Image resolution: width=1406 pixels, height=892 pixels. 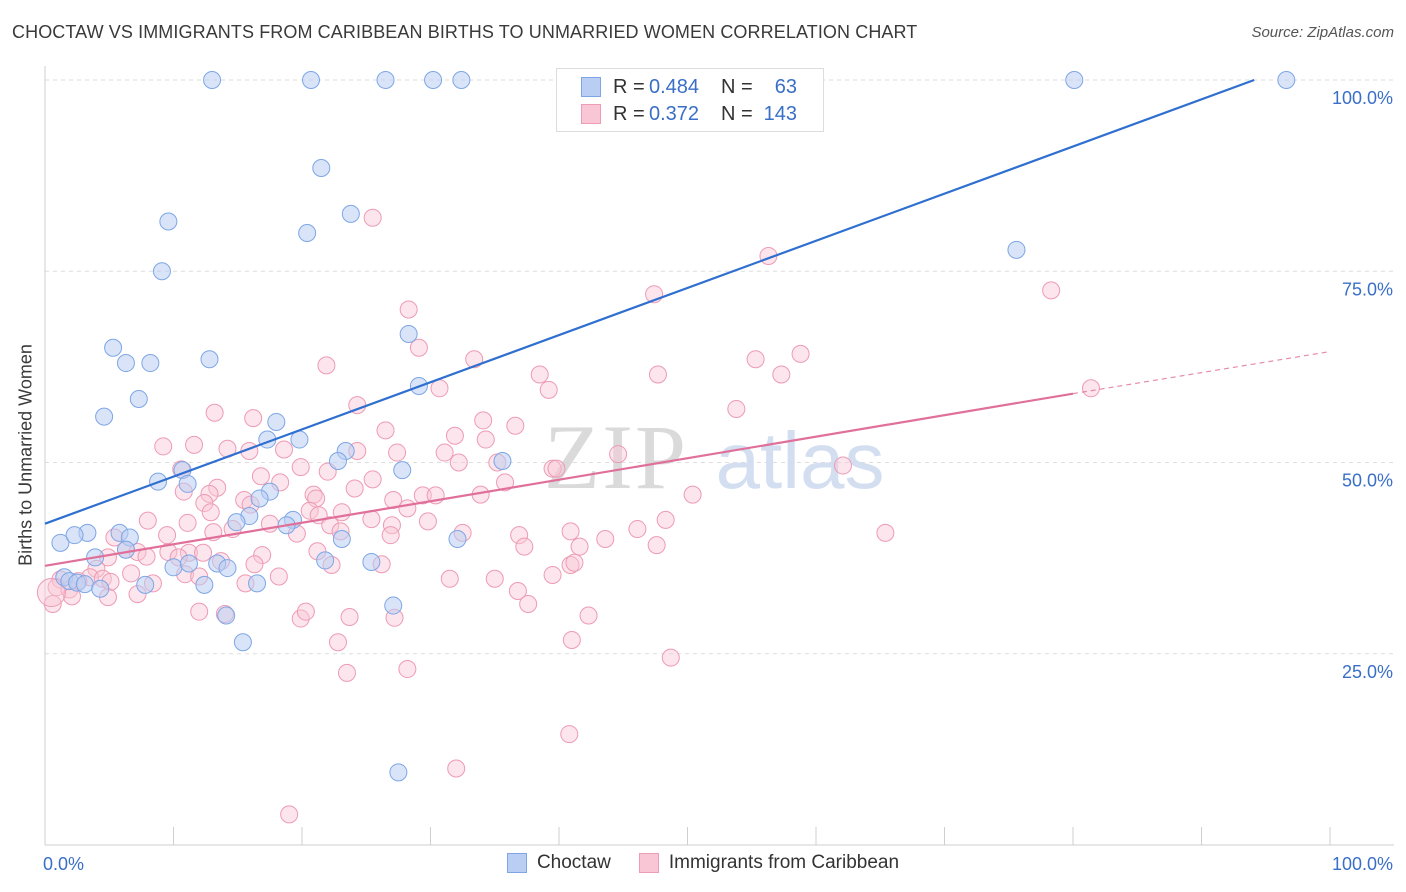 I want to click on caribbean-trend-line, so click(x=559, y=479).